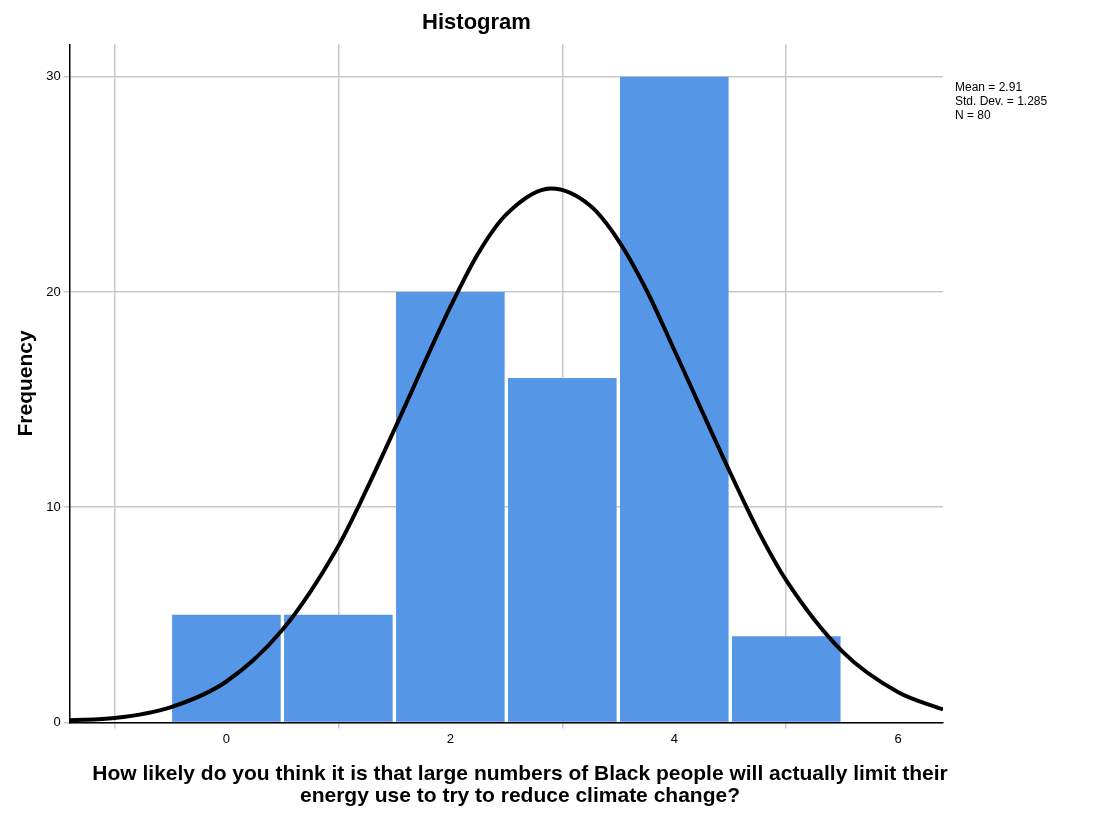 This screenshot has width=1093, height=821. I want to click on x-axis-title: How likely do you think it is that large numbers of Black people will actually limit their energy use to try to reduce climate change?, so click(520, 783).